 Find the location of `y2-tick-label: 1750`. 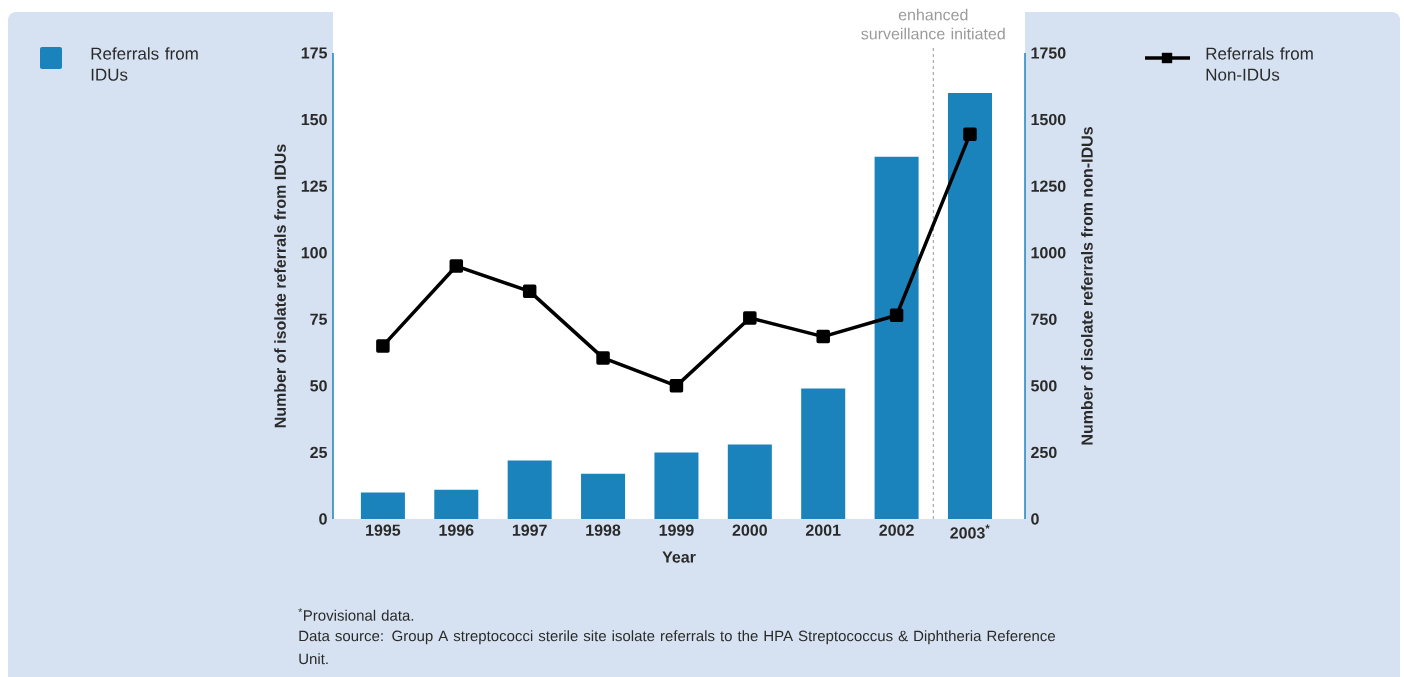

y2-tick-label: 1750 is located at coordinates (1048, 53).